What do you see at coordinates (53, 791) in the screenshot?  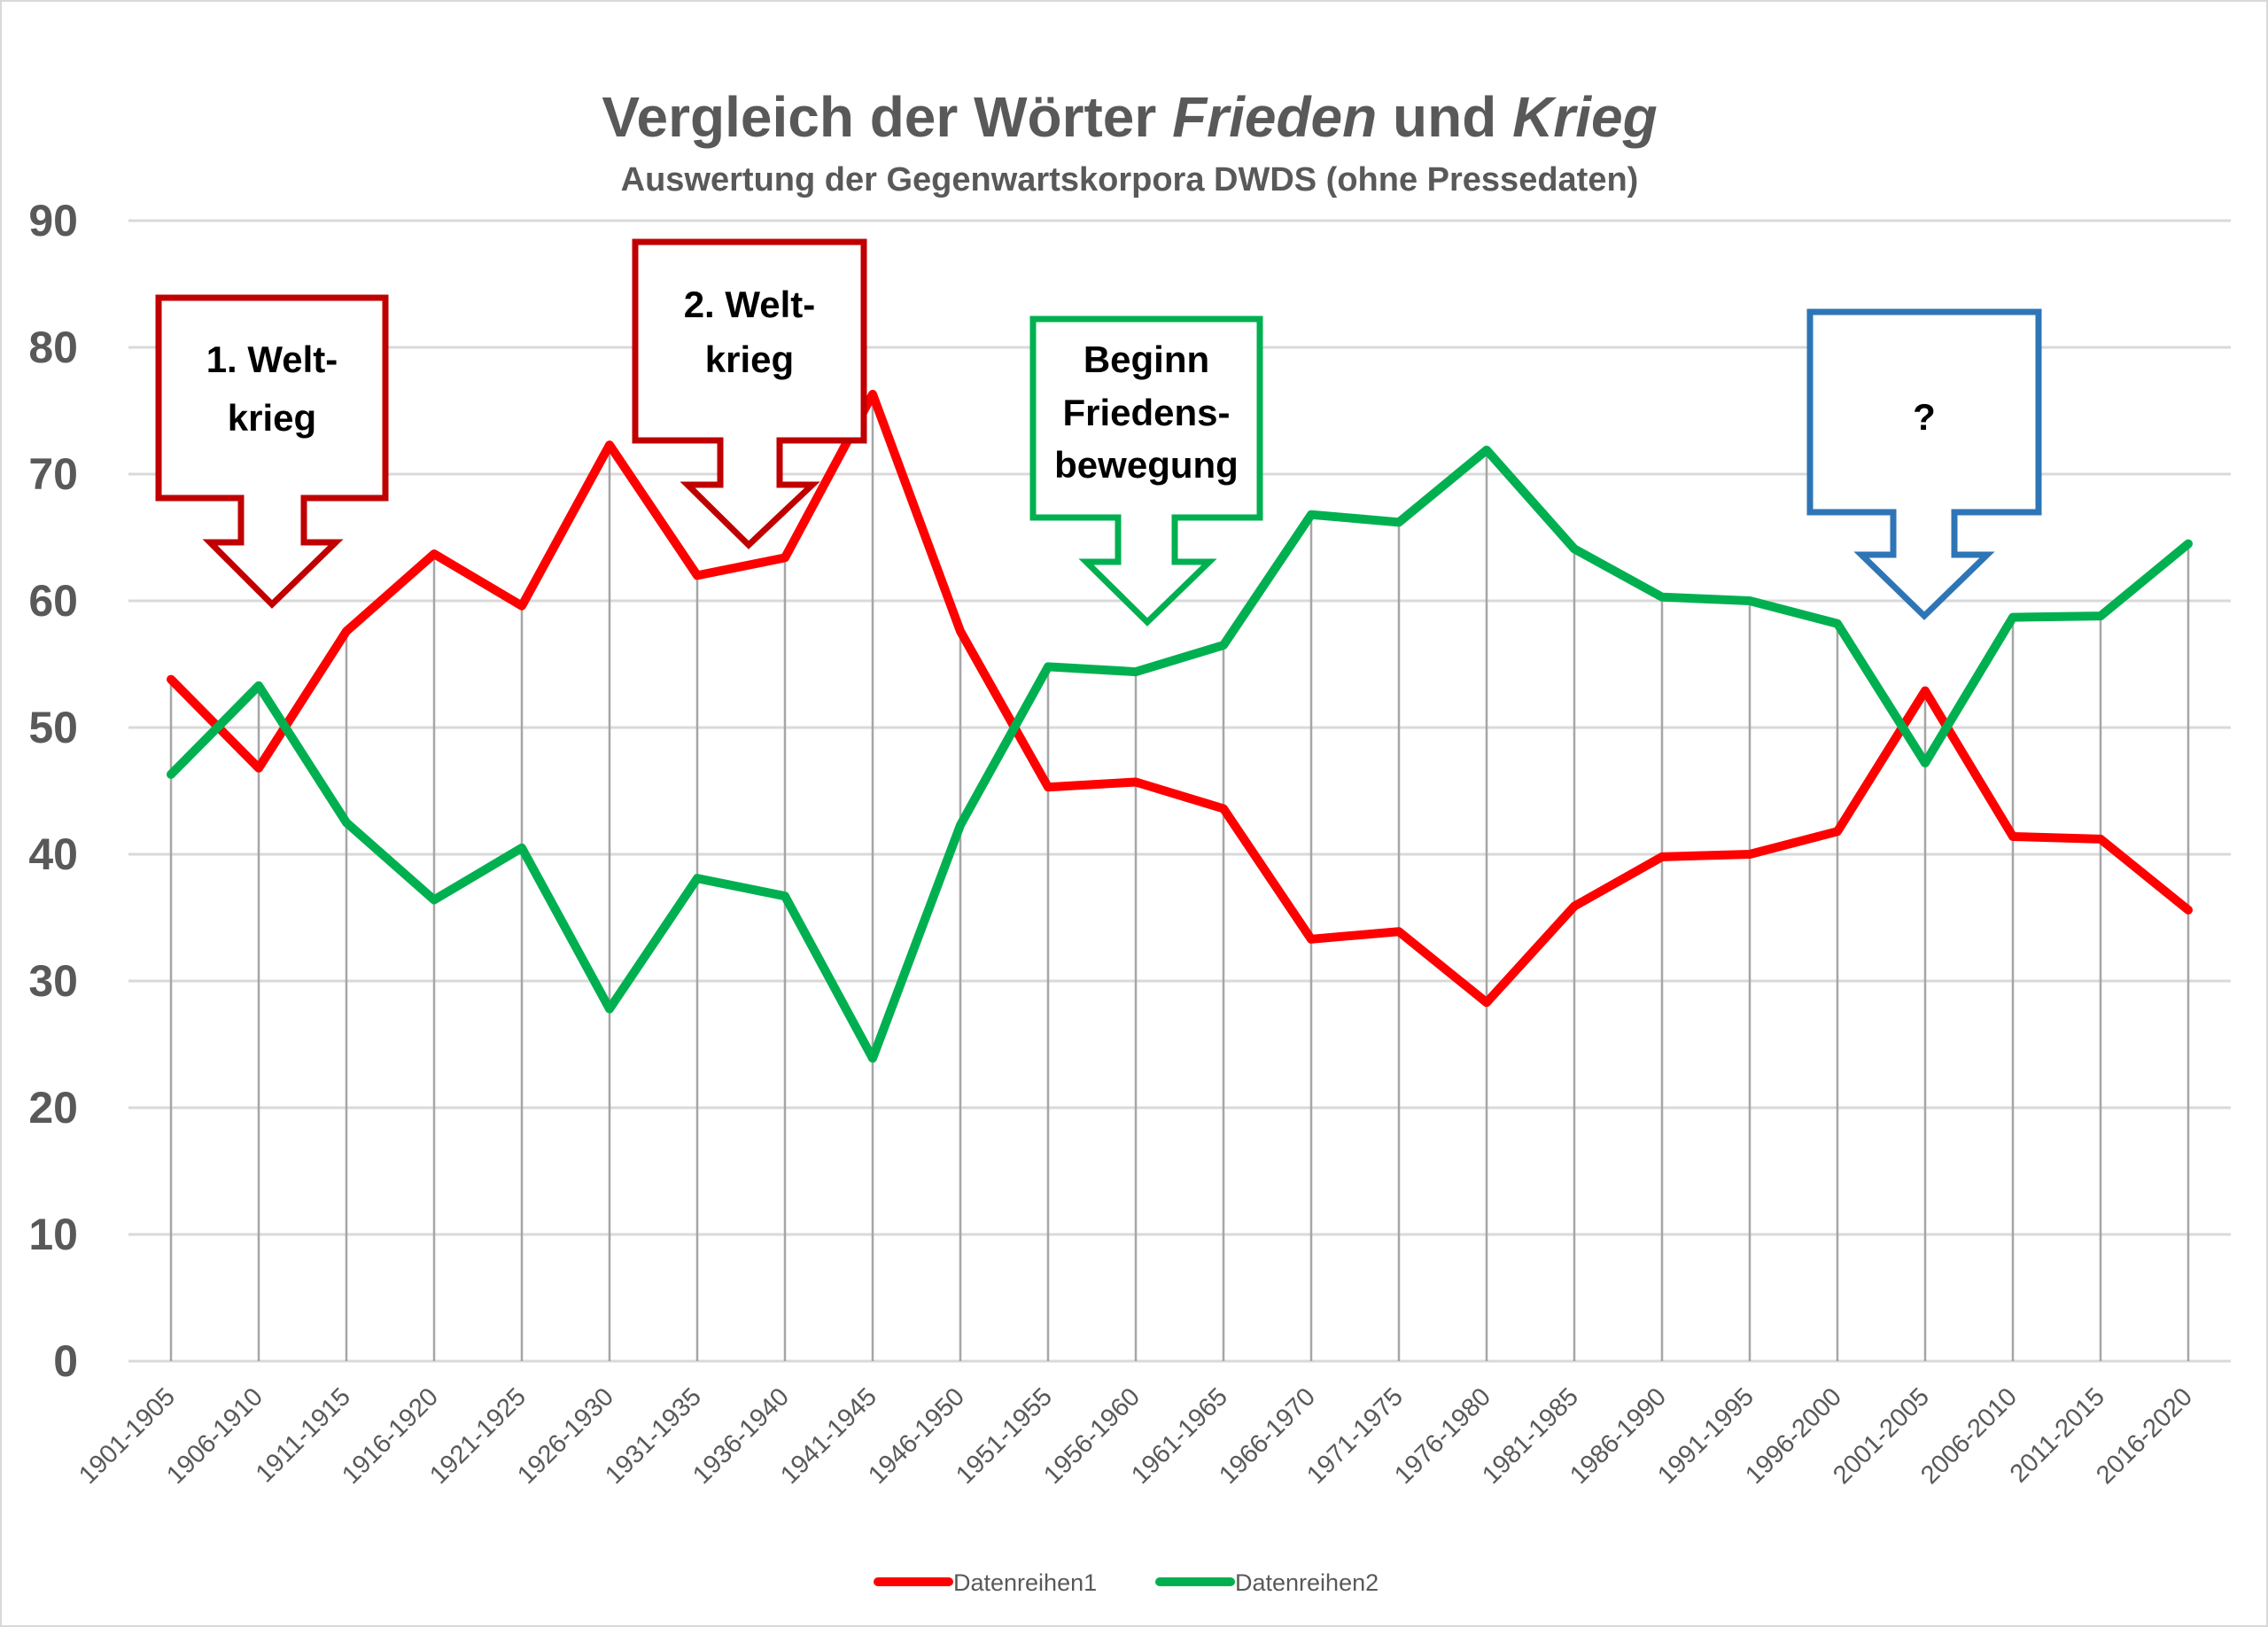 I see `y-axis-ticks: 0 10 20 30 40 50 60 70 80 90` at bounding box center [53, 791].